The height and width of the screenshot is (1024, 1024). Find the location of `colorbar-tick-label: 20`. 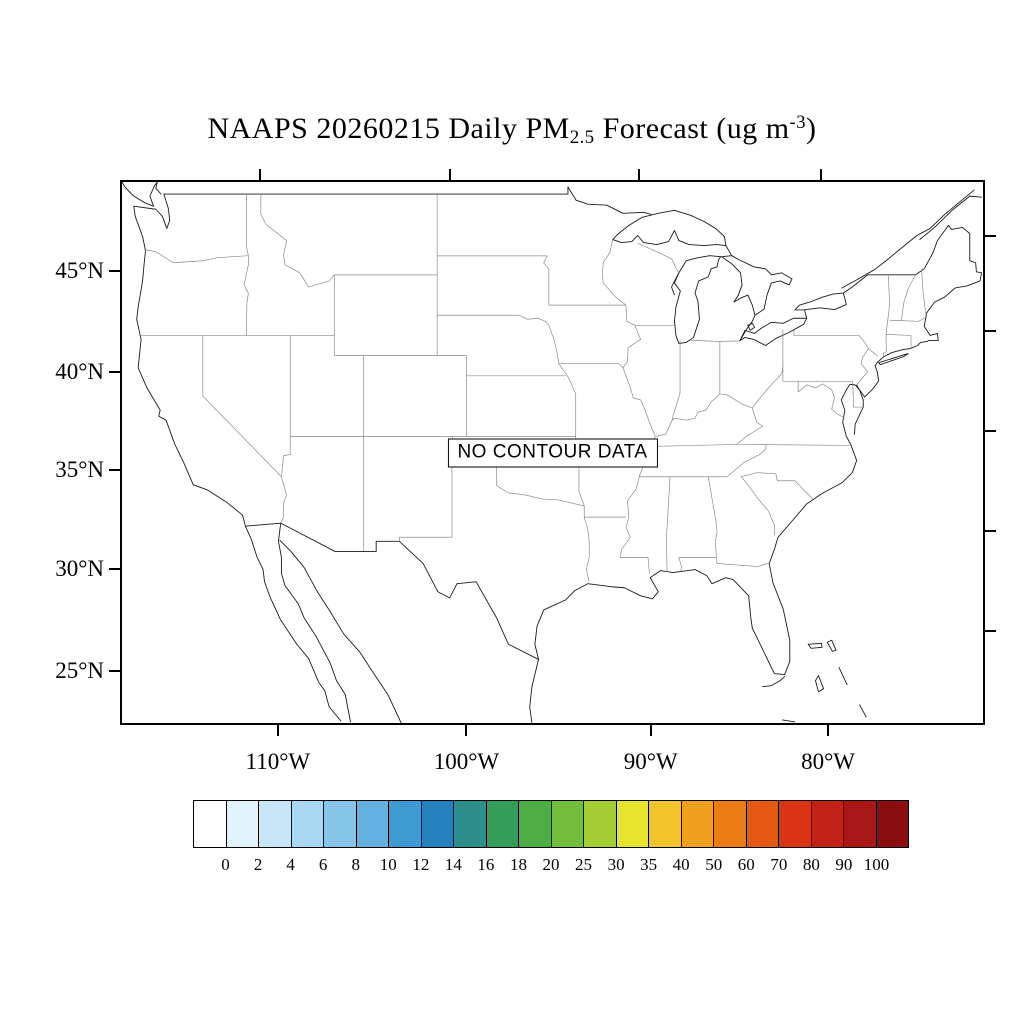

colorbar-tick-label: 20 is located at coordinates (551, 864).